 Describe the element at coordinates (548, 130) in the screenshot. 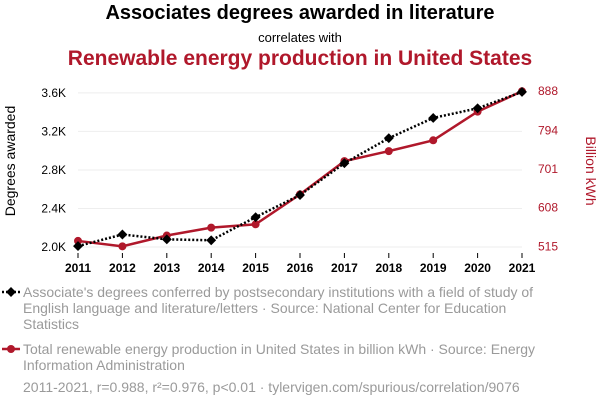

I see `right-tick-label: 794` at that location.